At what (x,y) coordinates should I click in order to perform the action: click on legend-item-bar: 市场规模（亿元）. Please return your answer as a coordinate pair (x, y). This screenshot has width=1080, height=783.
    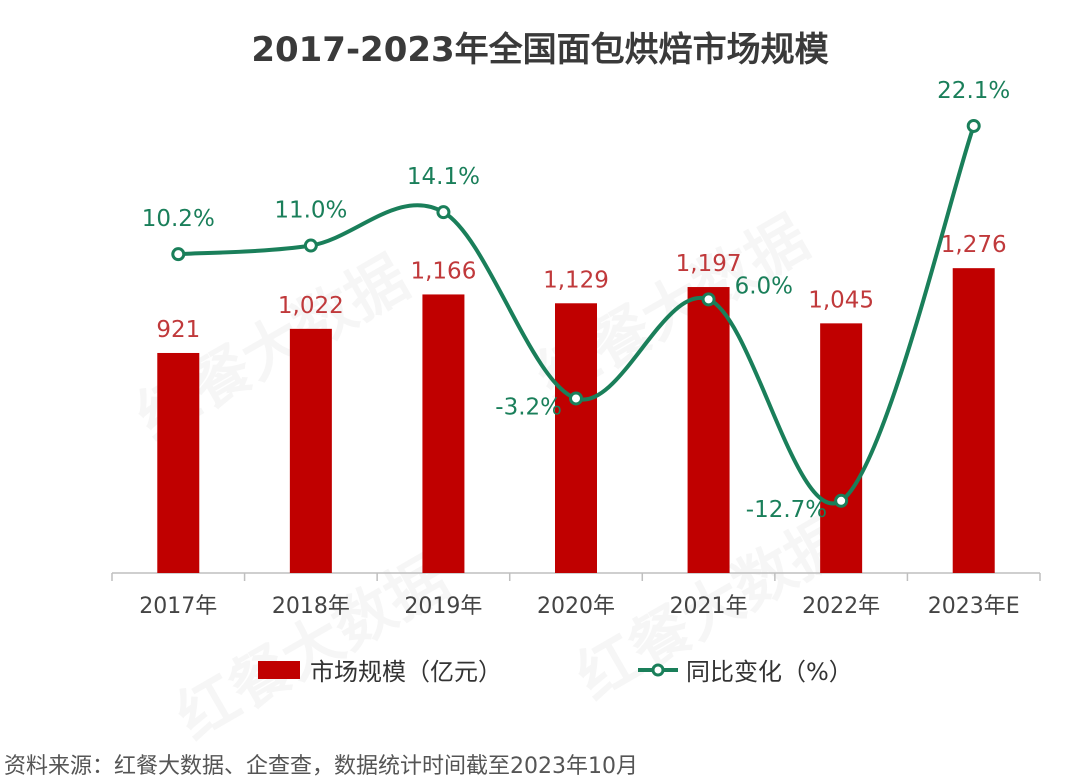
    Looking at the image, I should click on (380, 669).